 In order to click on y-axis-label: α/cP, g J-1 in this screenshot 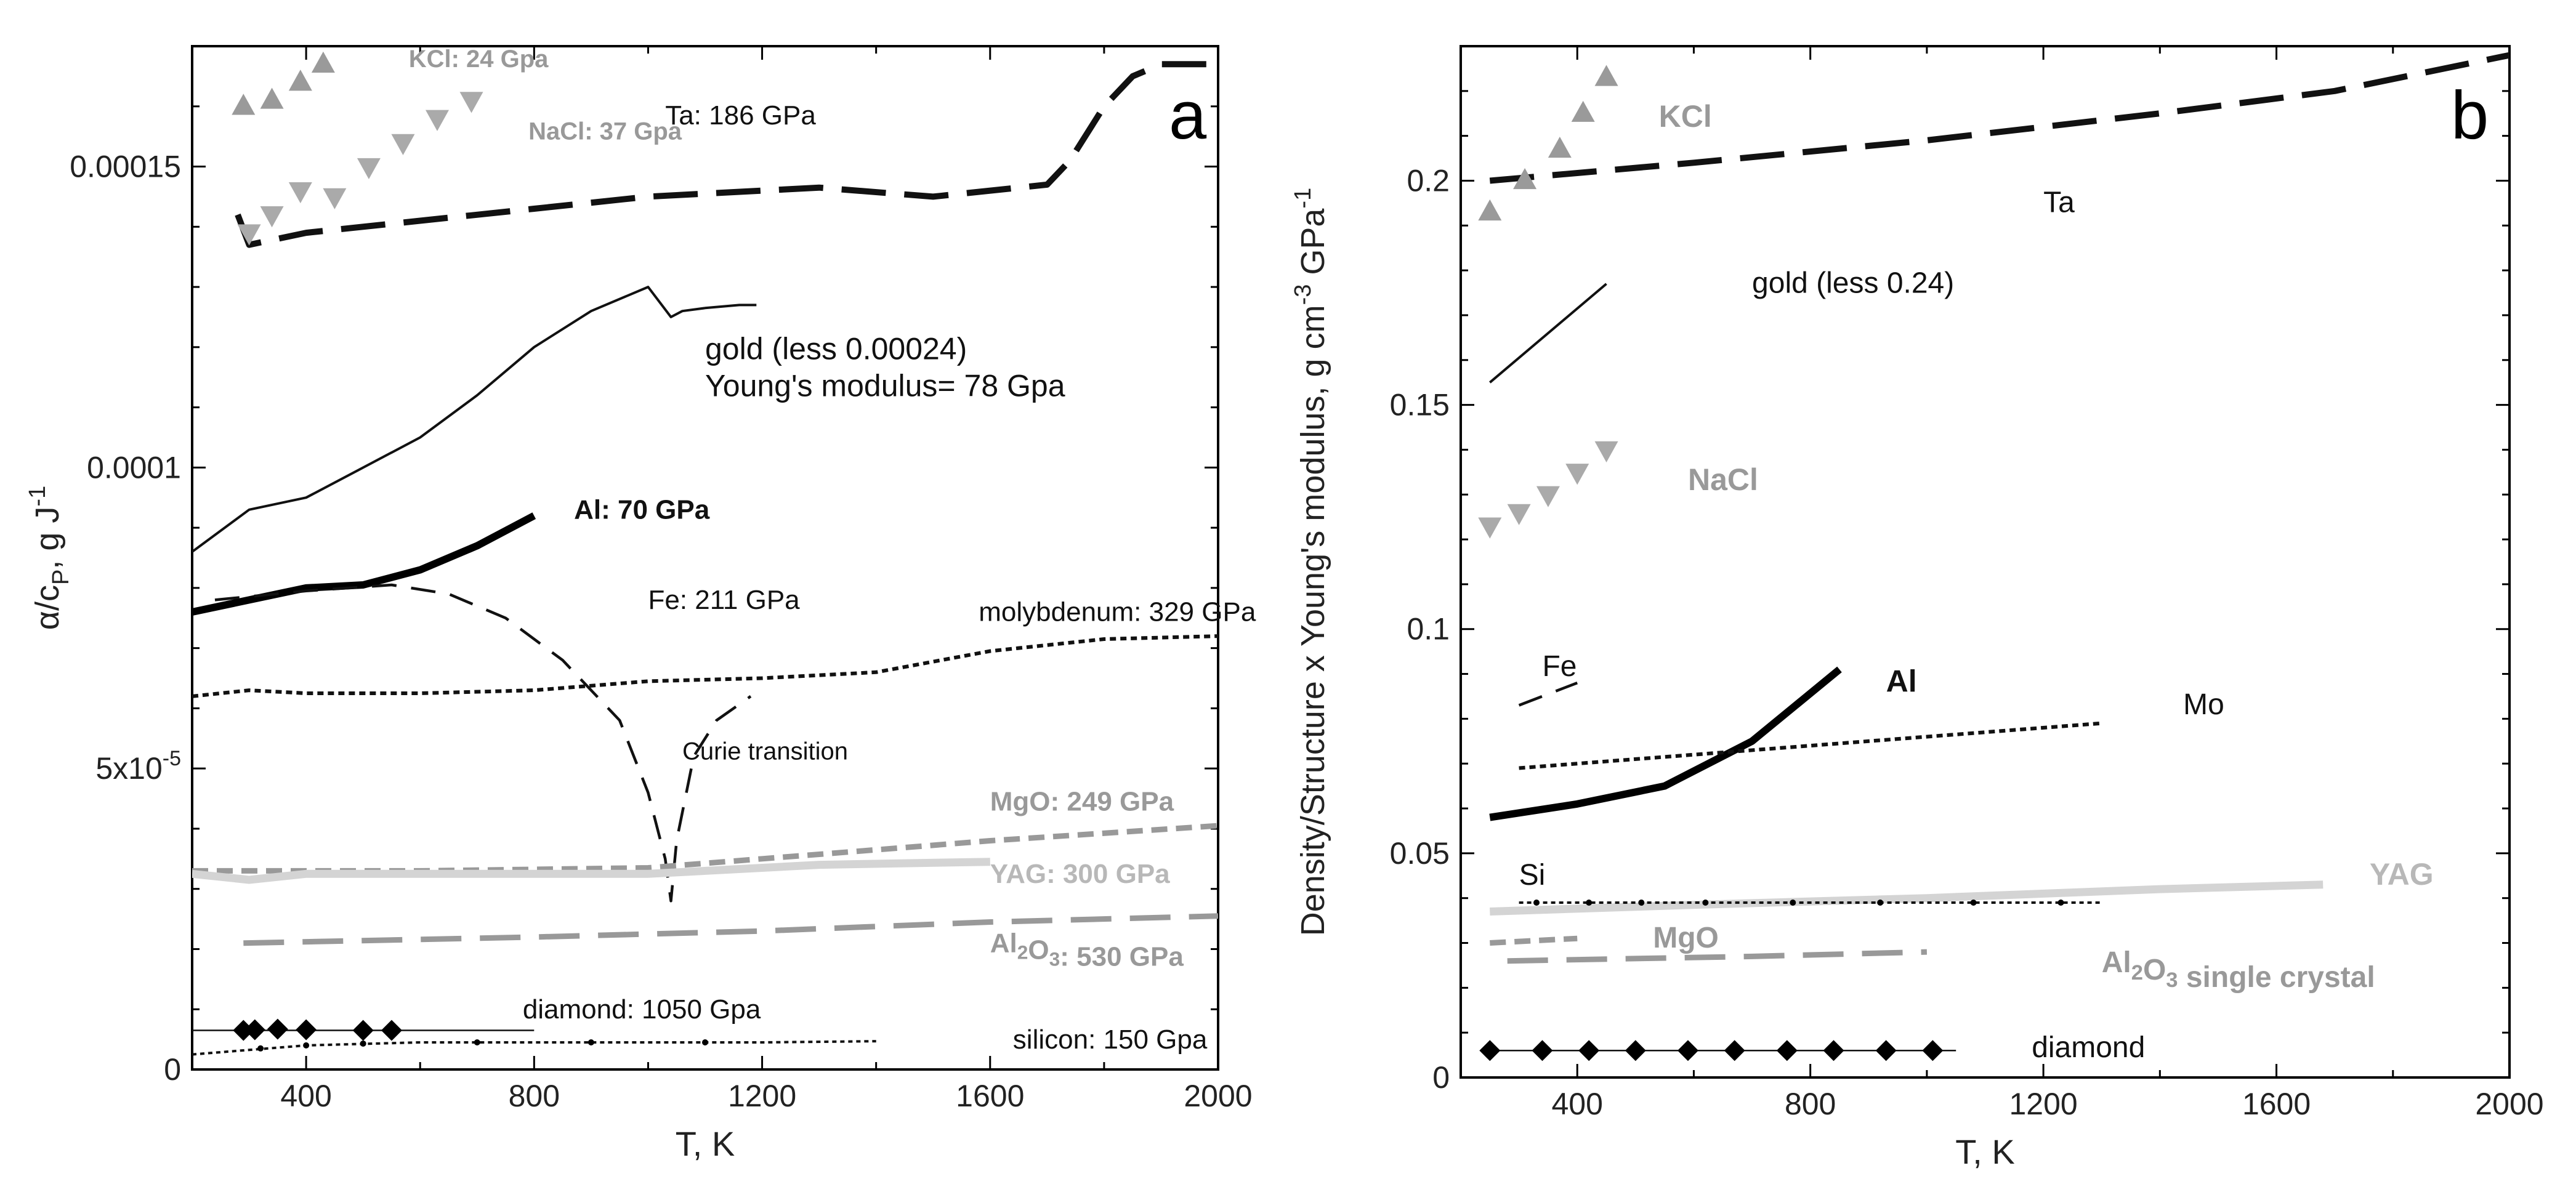, I will do `click(49, 558)`.